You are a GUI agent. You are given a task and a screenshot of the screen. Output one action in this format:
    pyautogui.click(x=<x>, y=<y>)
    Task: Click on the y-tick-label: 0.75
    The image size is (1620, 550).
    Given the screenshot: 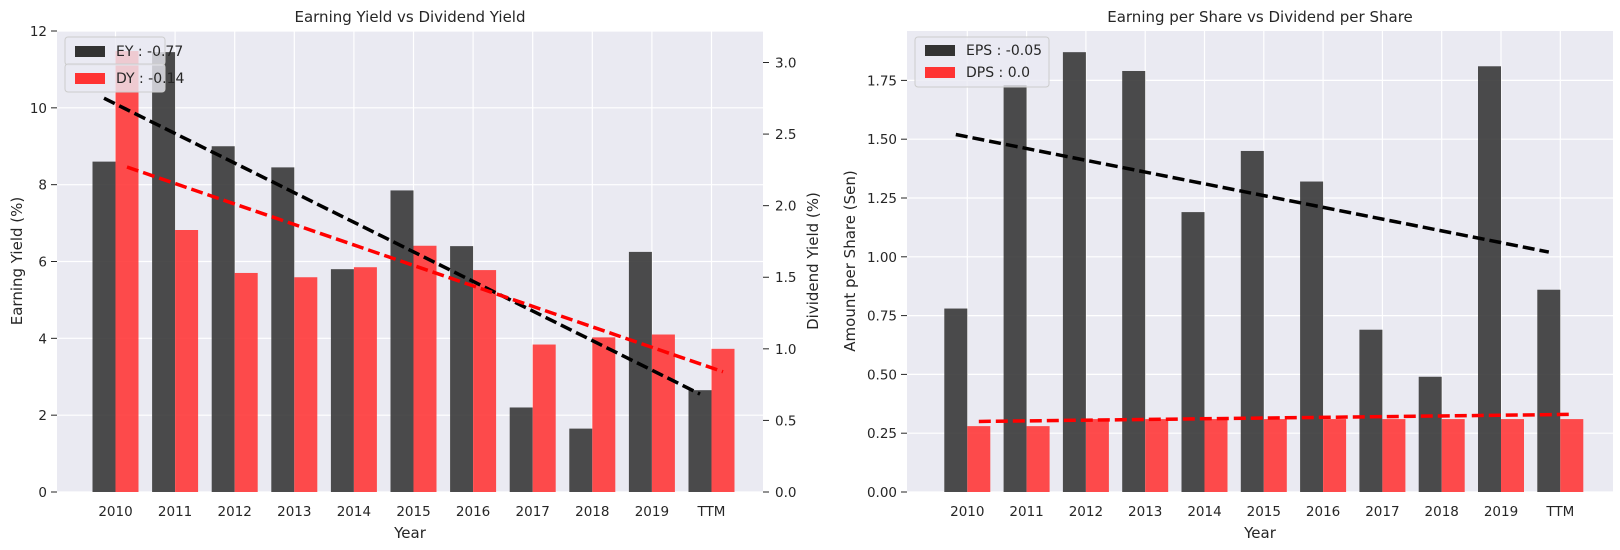 What is the action you would take?
    pyautogui.click(x=882, y=317)
    